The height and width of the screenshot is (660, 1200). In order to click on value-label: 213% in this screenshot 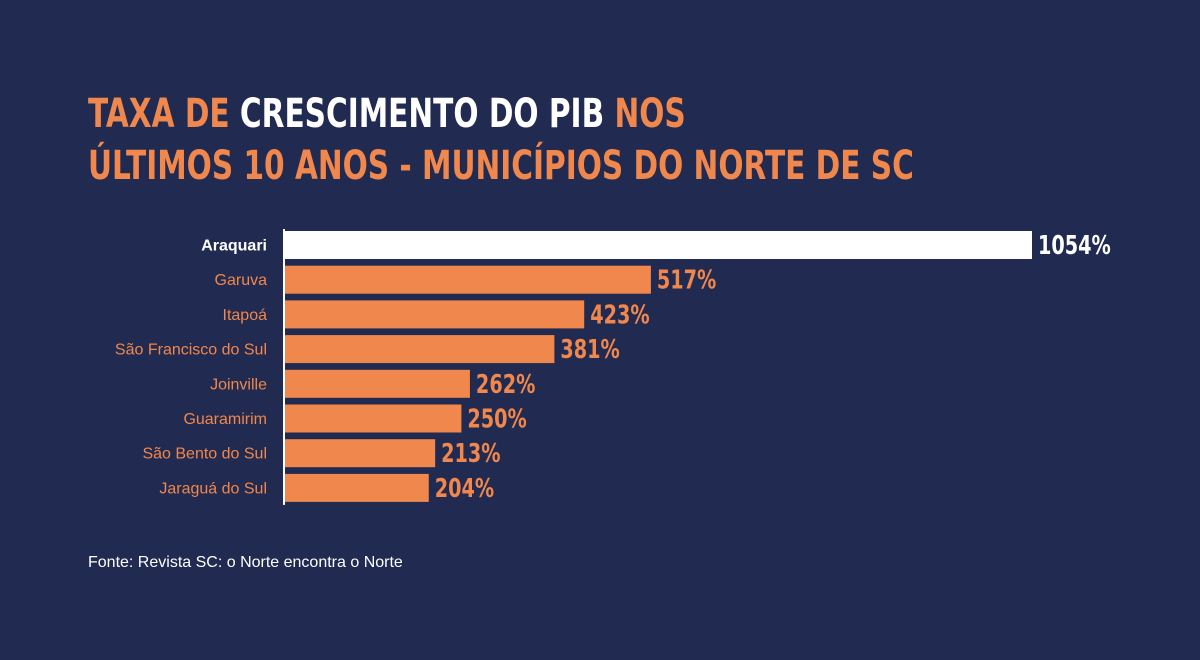, I will do `click(470, 454)`.